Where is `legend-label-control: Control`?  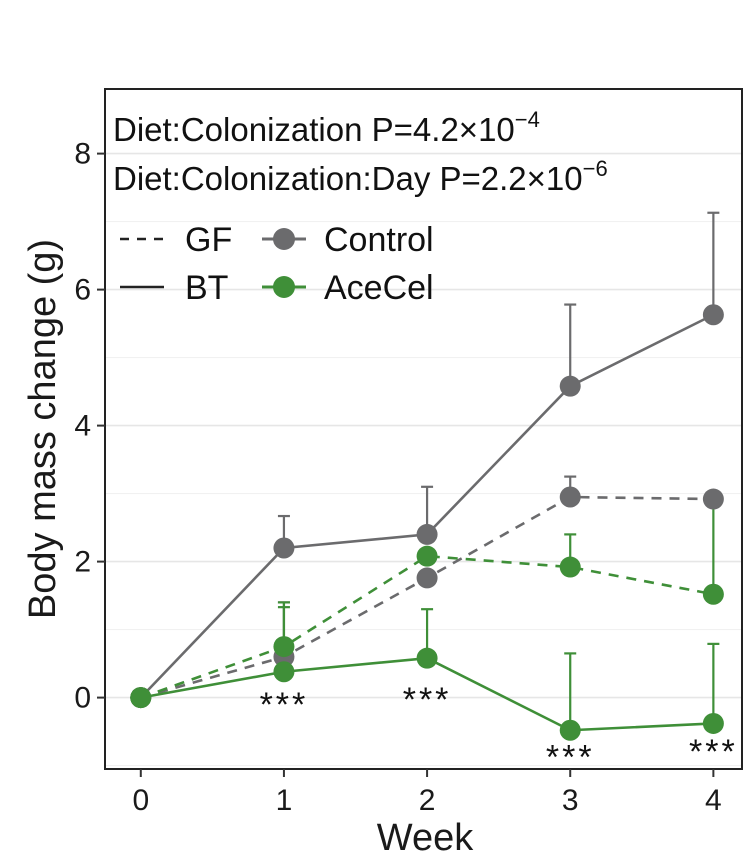
legend-label-control: Control is located at coordinates (379, 240).